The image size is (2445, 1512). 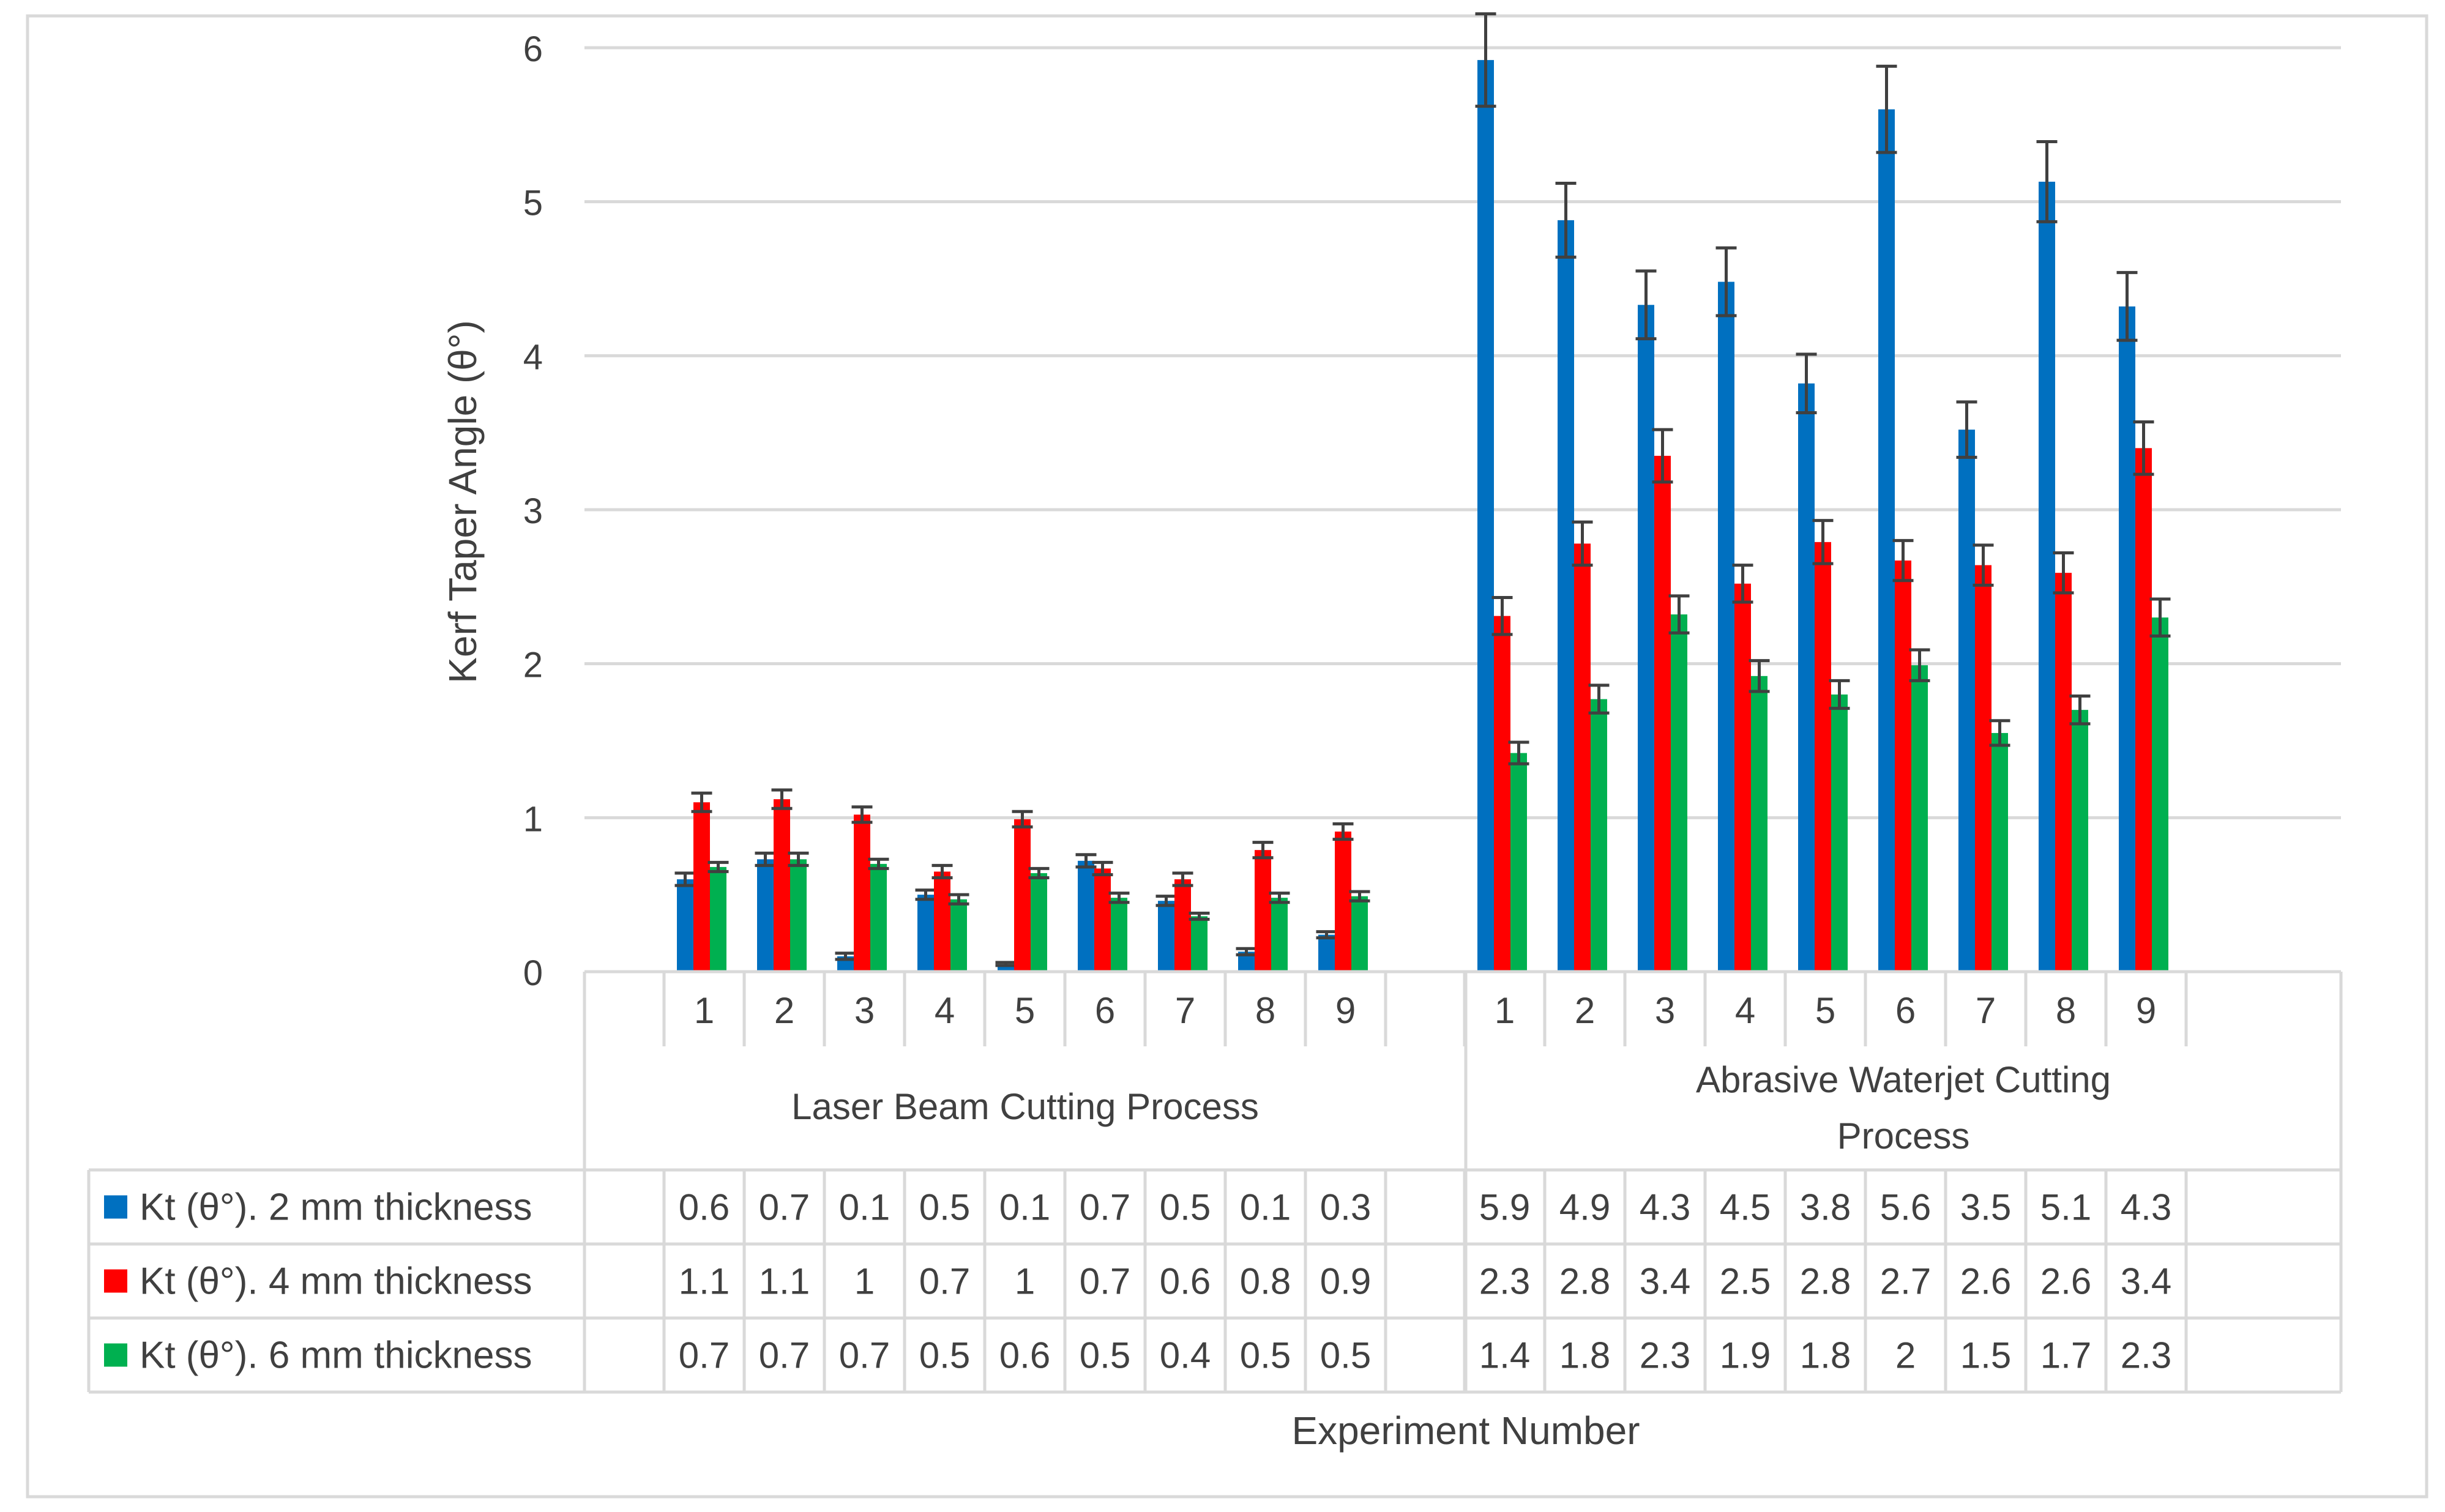 I want to click on legend-key, so click(x=115, y=1207).